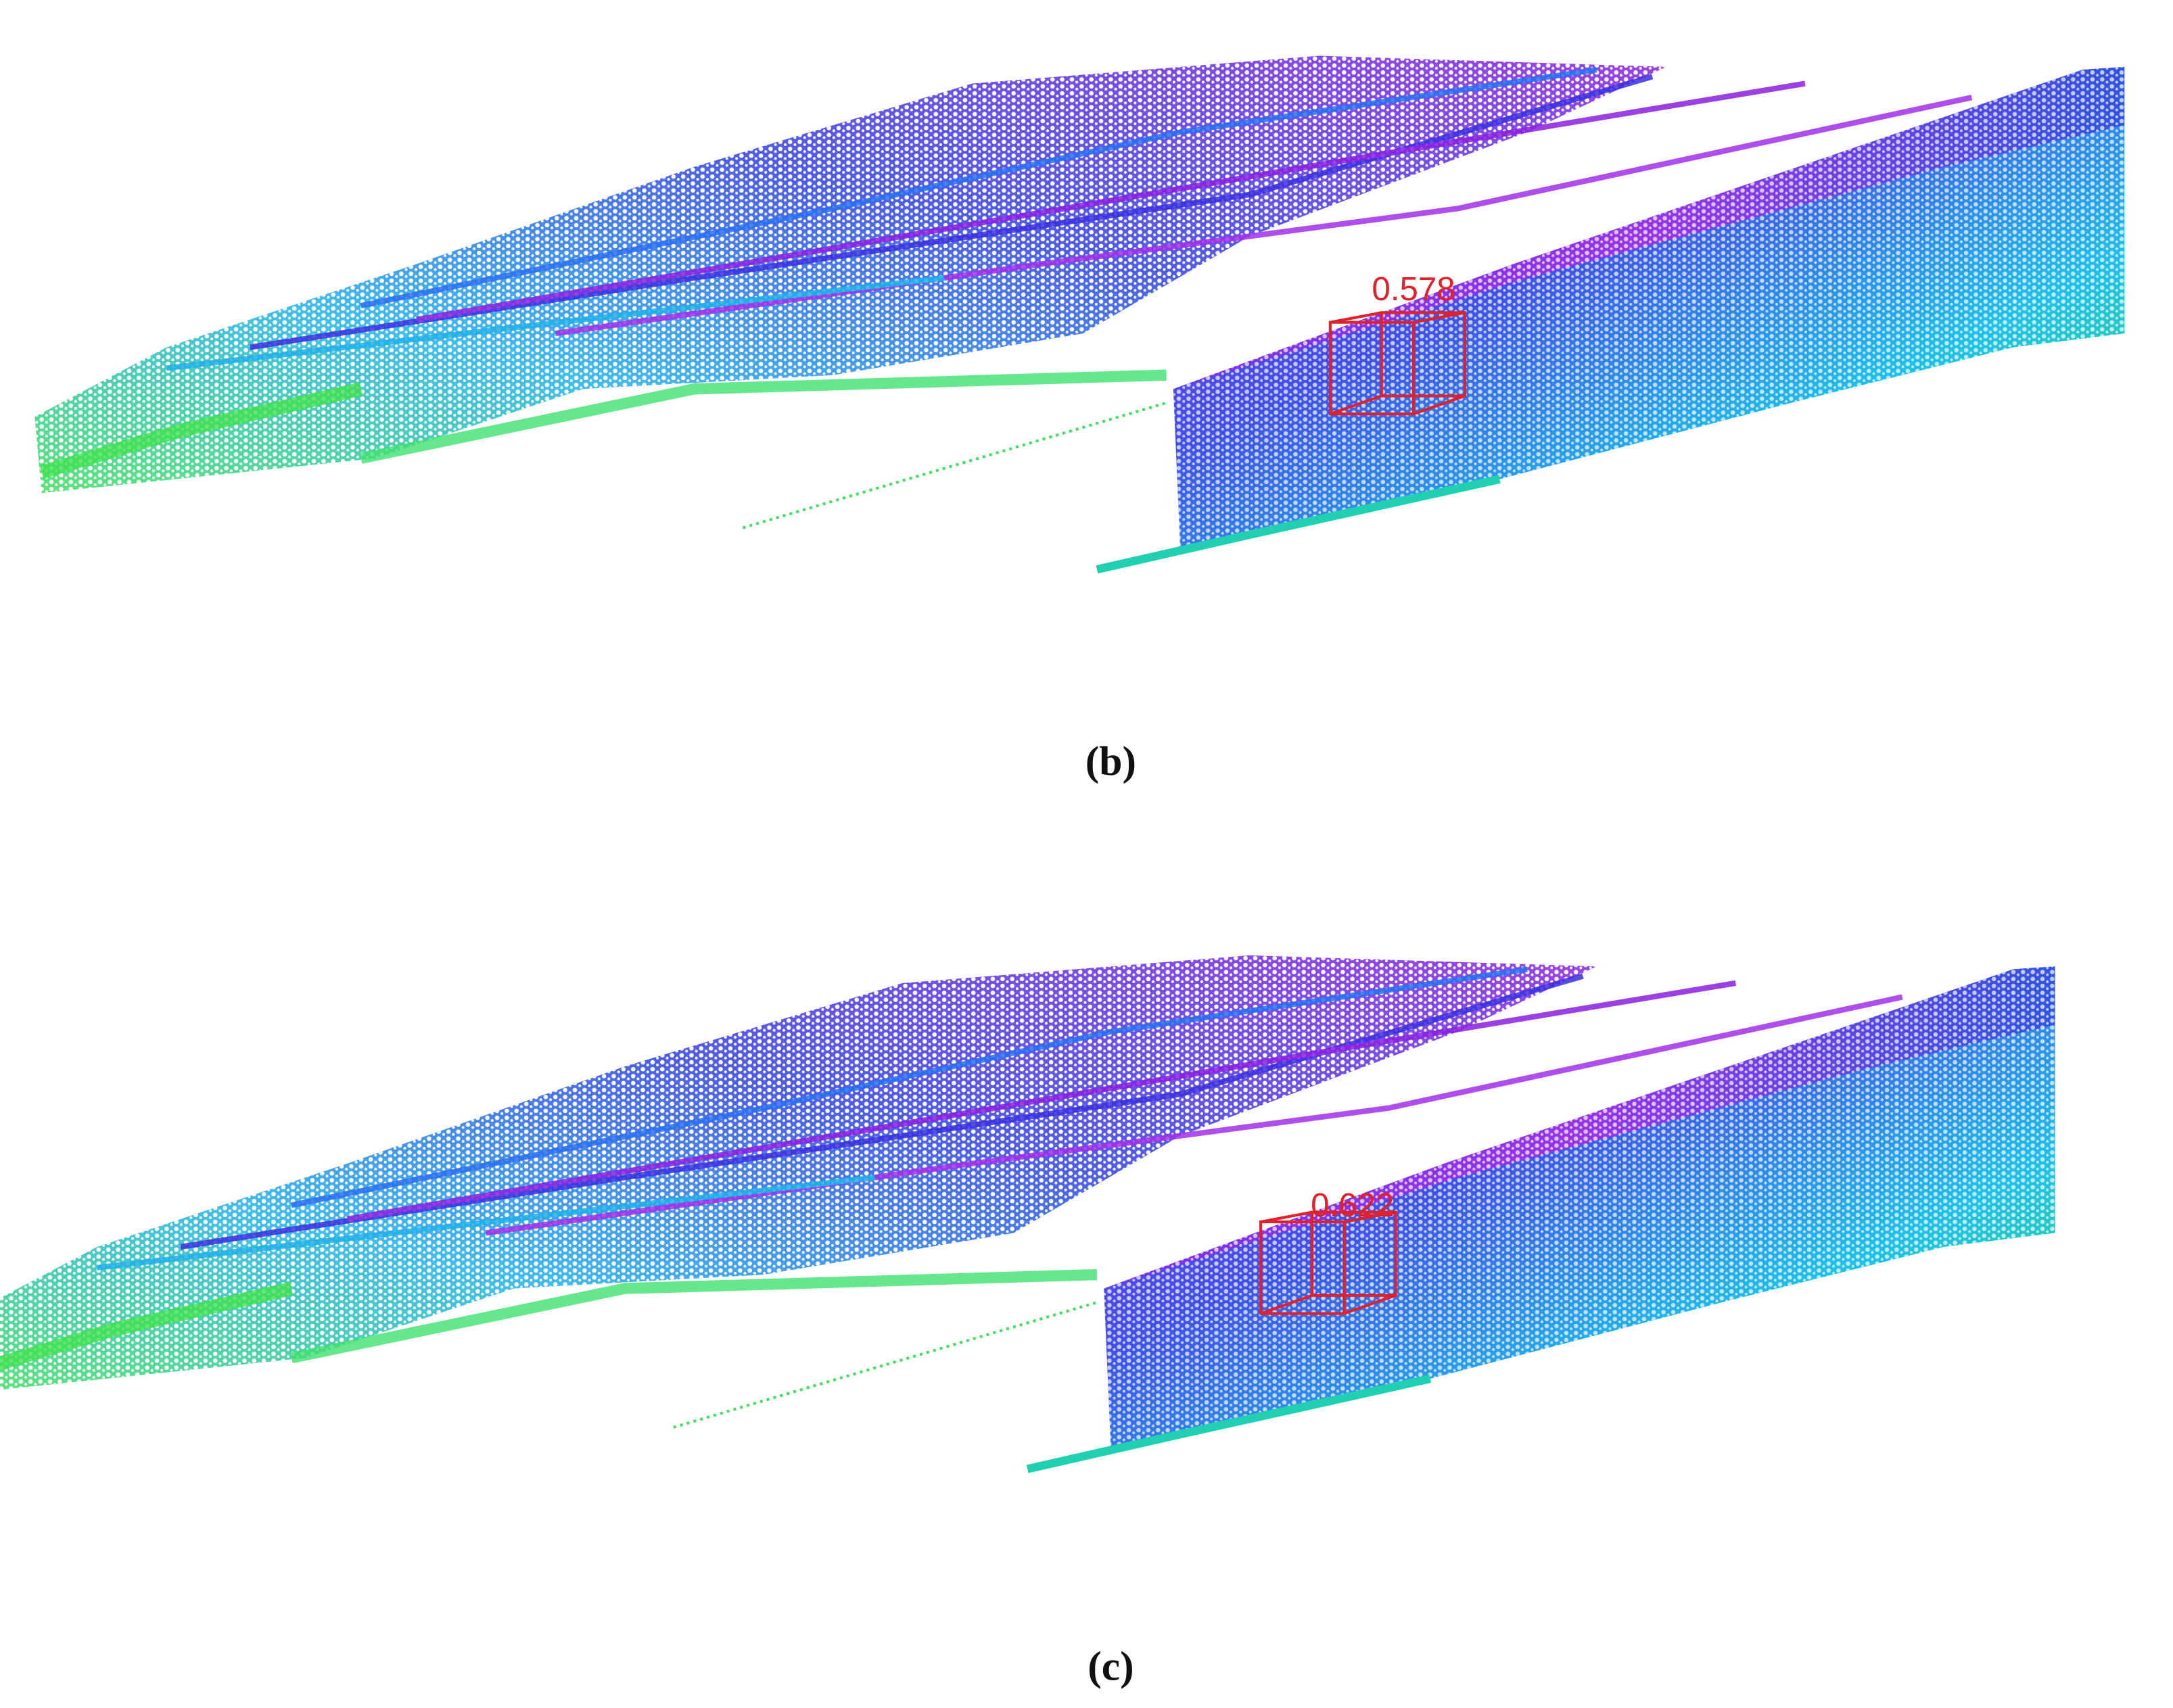  Describe the element at coordinates (1352, 1205) in the screenshot. I see `box-score: 0.622` at that location.